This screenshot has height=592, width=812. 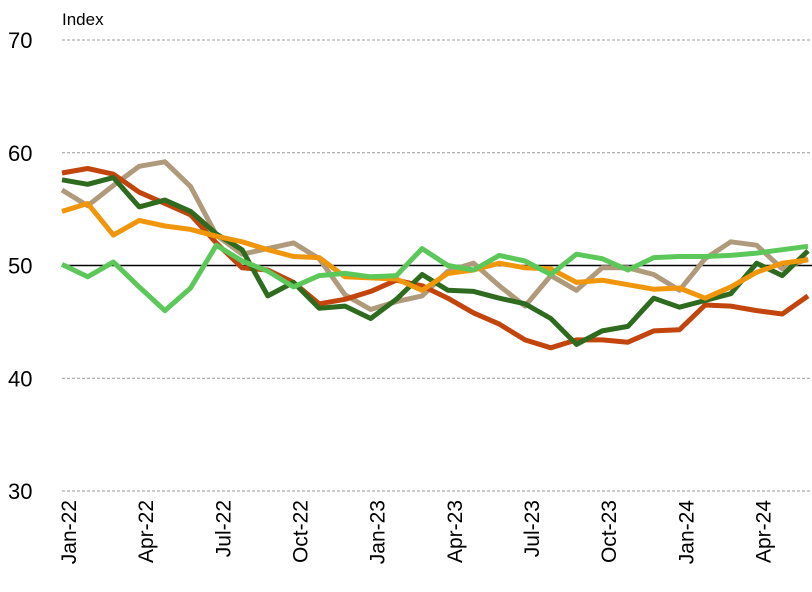 I want to click on y-tick-label: 40, so click(x=20, y=378).